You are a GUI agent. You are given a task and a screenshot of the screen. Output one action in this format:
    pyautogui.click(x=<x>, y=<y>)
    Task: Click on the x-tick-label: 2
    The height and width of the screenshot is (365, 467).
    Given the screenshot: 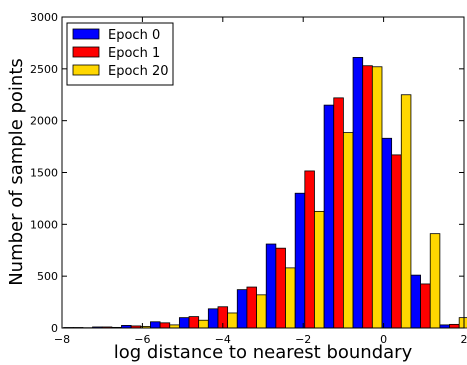 What is the action you would take?
    pyautogui.click(x=464, y=339)
    